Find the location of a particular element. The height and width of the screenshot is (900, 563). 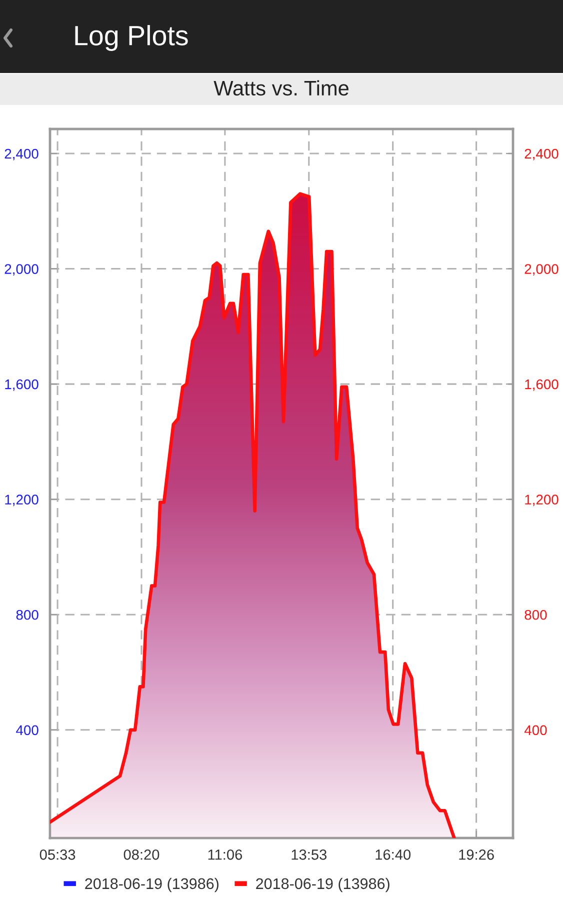

y-tick-label: 1,600 is located at coordinates (21, 385).